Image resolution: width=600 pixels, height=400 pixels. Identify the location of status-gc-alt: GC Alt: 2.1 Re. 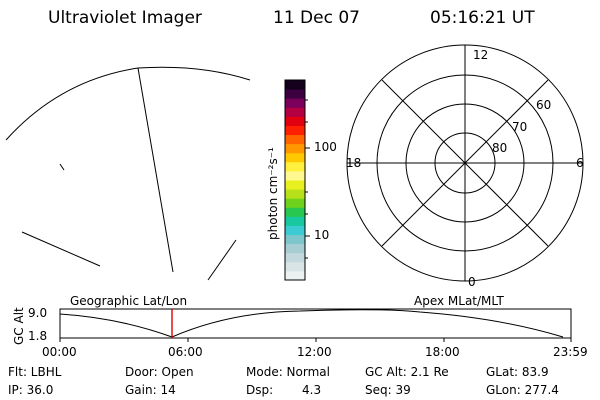
(407, 372).